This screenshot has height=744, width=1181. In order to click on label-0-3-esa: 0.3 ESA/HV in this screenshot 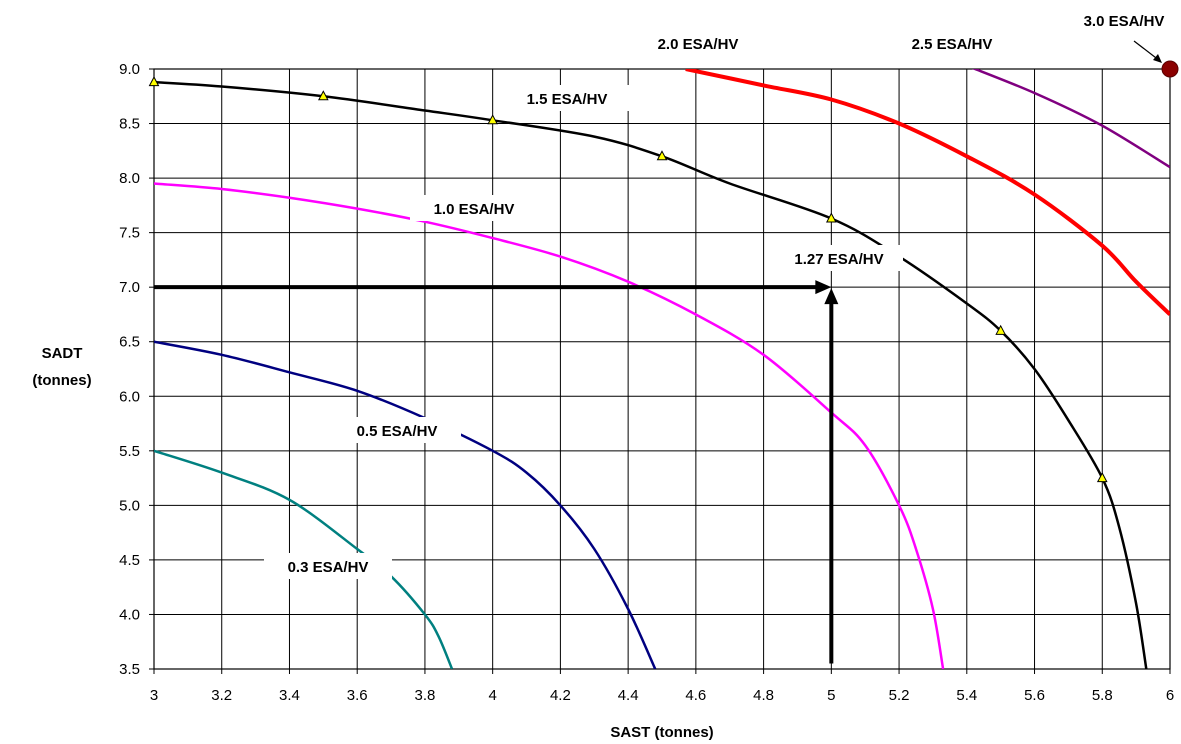, I will do `click(328, 567)`.